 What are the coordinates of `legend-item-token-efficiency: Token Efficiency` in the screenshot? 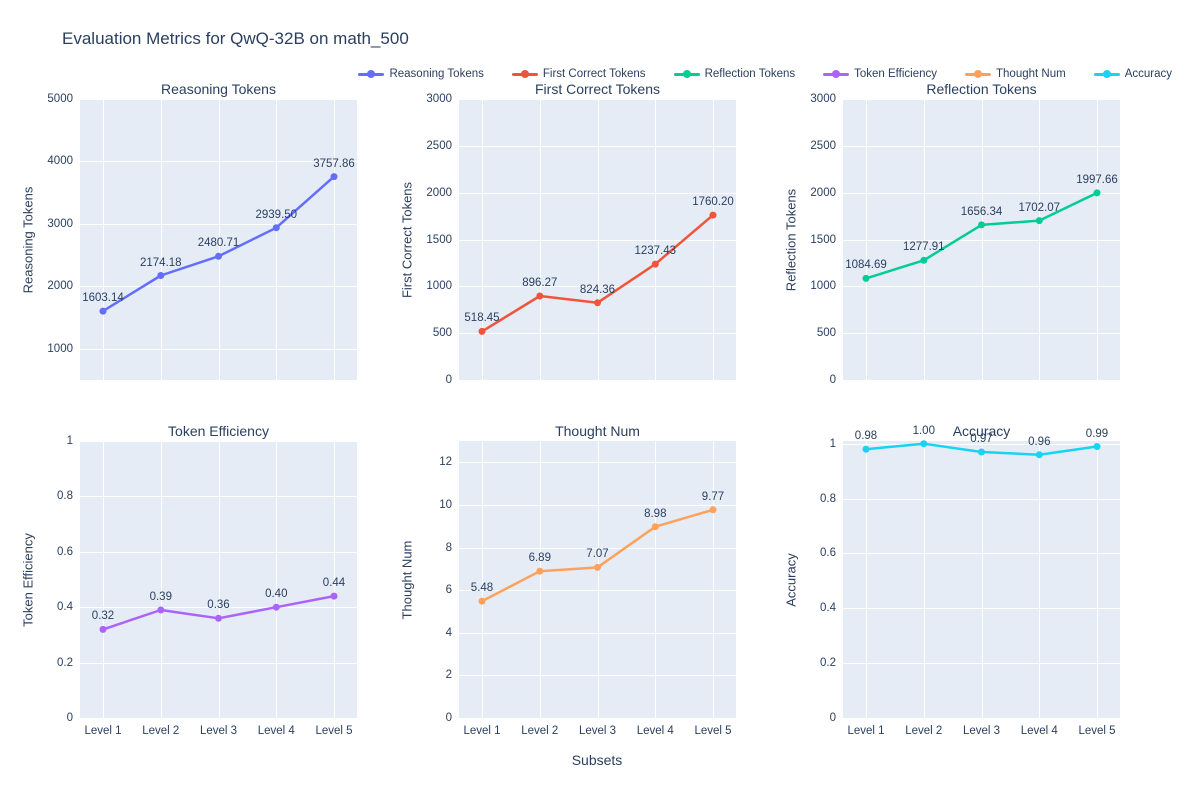 It's located at (880, 74).